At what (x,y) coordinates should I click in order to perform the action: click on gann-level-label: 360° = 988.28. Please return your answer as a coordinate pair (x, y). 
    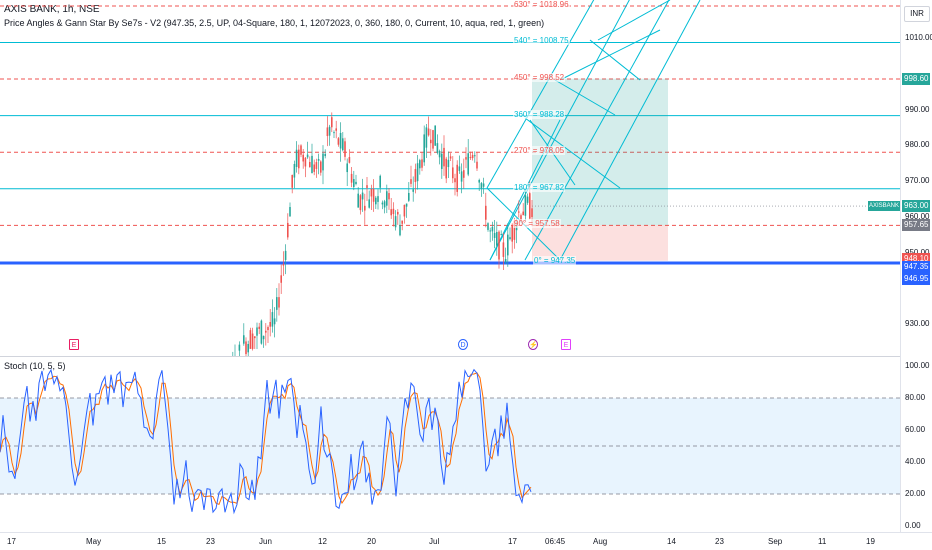
    Looking at the image, I should click on (539, 114).